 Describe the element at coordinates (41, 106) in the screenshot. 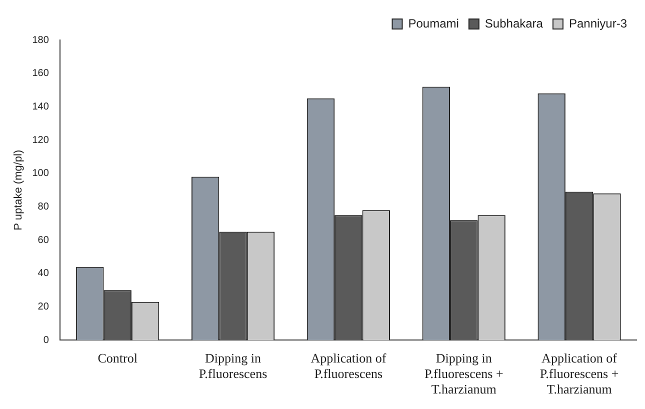

I see `y-tick-label: 140` at that location.